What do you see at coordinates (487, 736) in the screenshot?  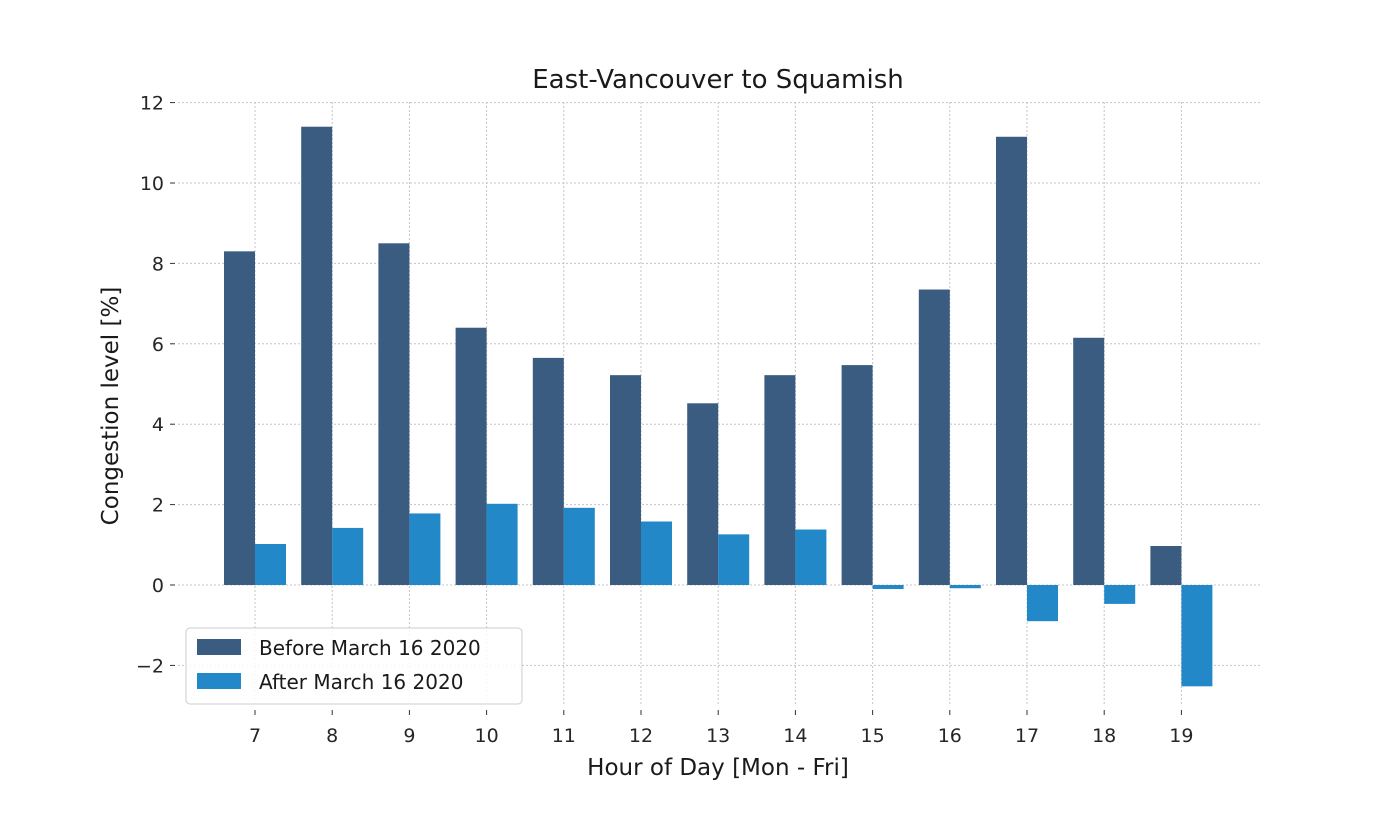 I see `x-tick-label: 10` at bounding box center [487, 736].